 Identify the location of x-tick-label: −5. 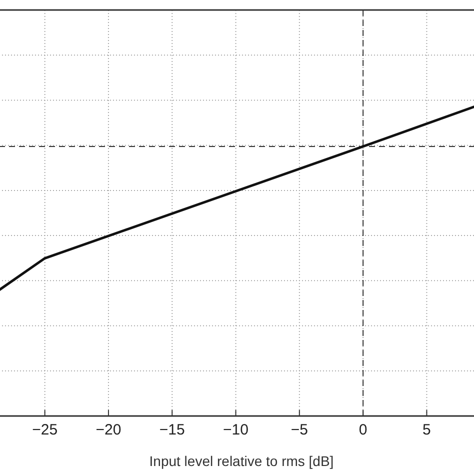
(299, 430).